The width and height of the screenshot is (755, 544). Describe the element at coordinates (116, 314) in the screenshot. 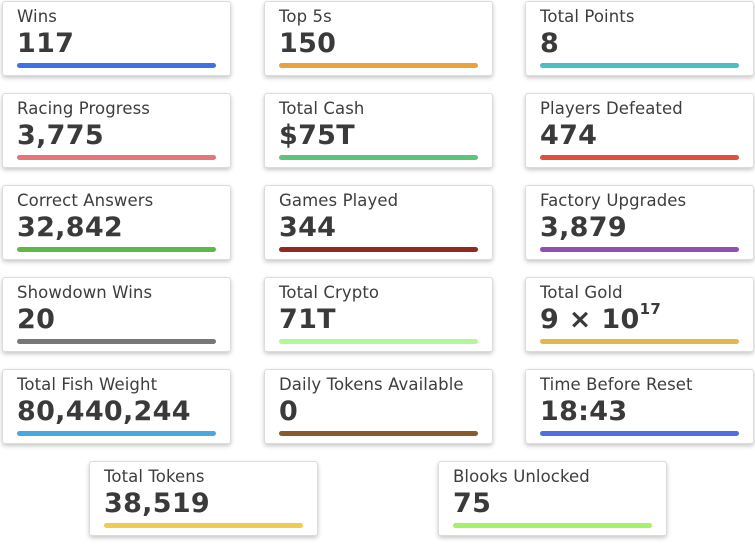

I see `stat-card-showdown-wins: Showdown Wins 20` at that location.